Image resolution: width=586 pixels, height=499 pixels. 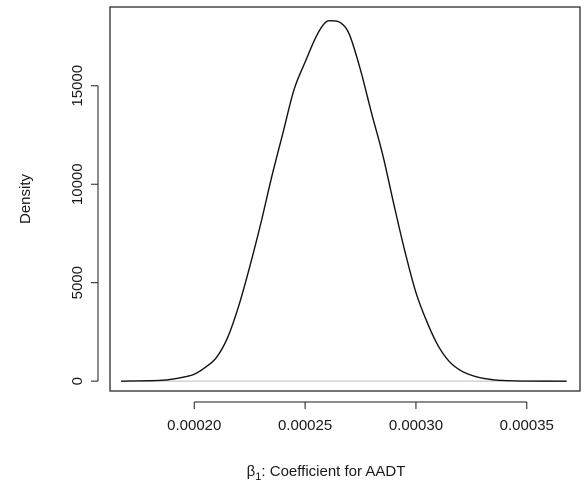 What do you see at coordinates (360, 417) in the screenshot?
I see `x-axis: 0.00020 0.00025 0.00030 0.00035` at bounding box center [360, 417].